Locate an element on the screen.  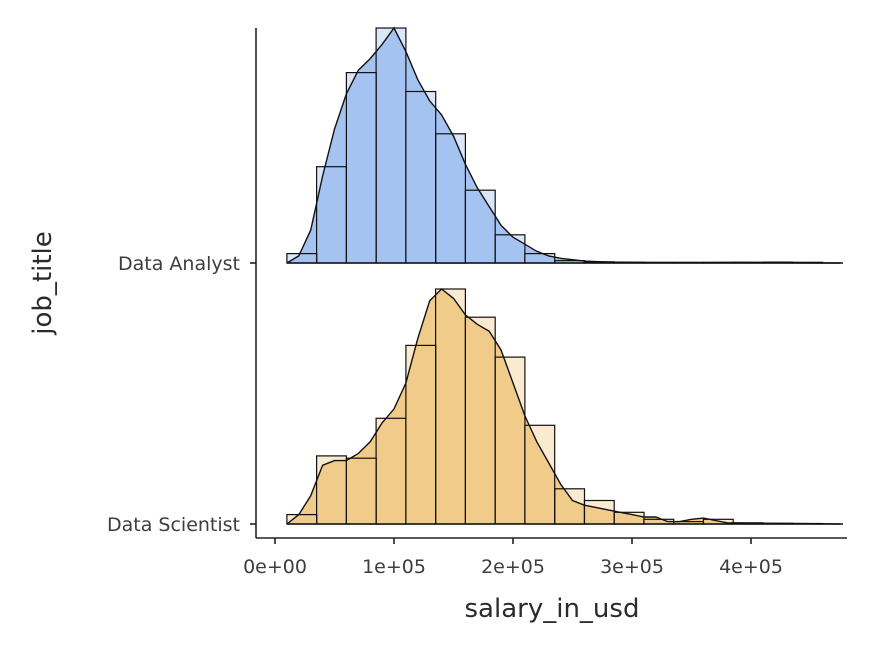
x-tick-label: 0e+00 is located at coordinates (275, 567).